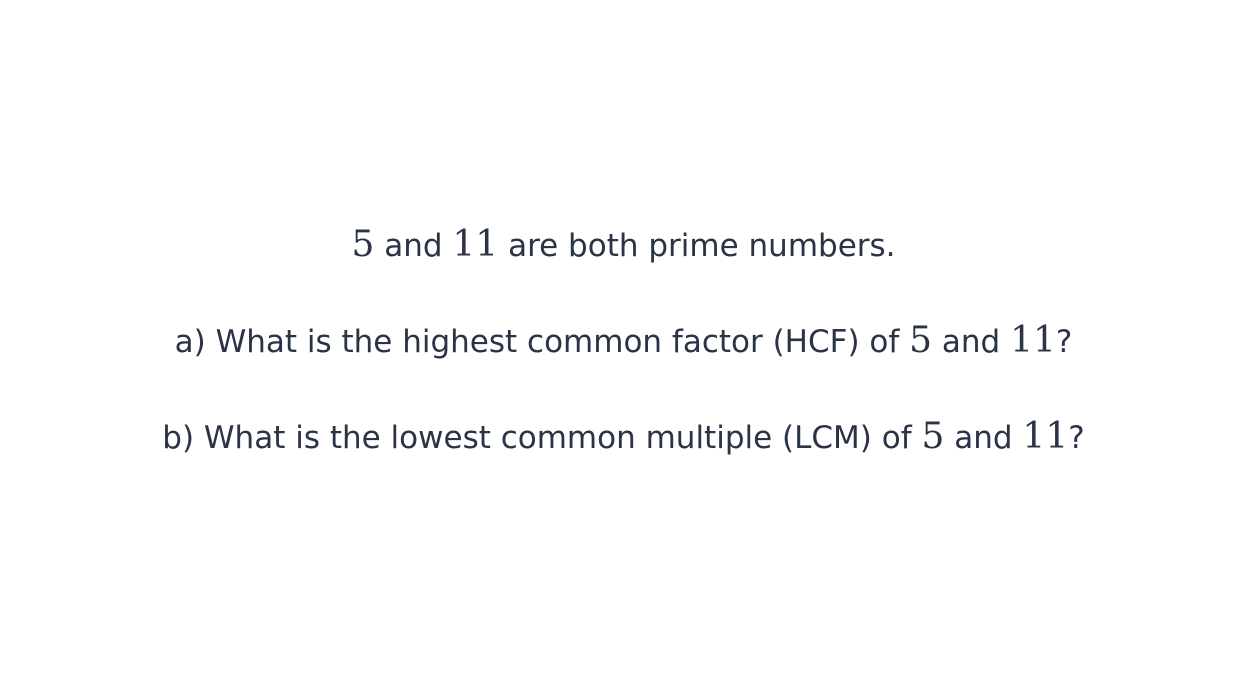  What do you see at coordinates (623, 268) in the screenshot?
I see `intro-statement: 5 and 11 are both prime numbers.` at bounding box center [623, 268].